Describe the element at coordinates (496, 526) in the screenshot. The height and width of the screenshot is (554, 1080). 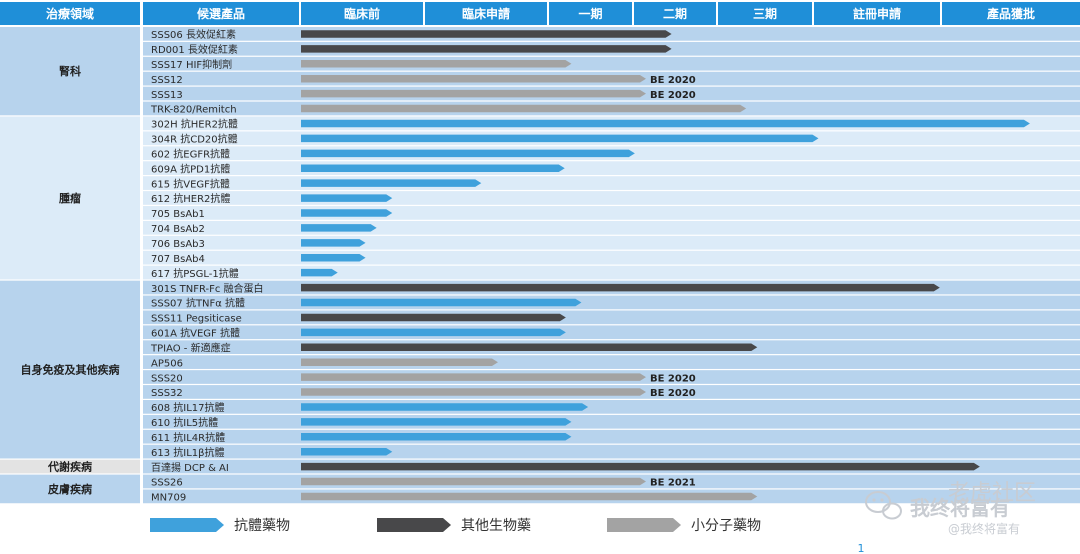
I see `legend-label: 其他生物藥` at that location.